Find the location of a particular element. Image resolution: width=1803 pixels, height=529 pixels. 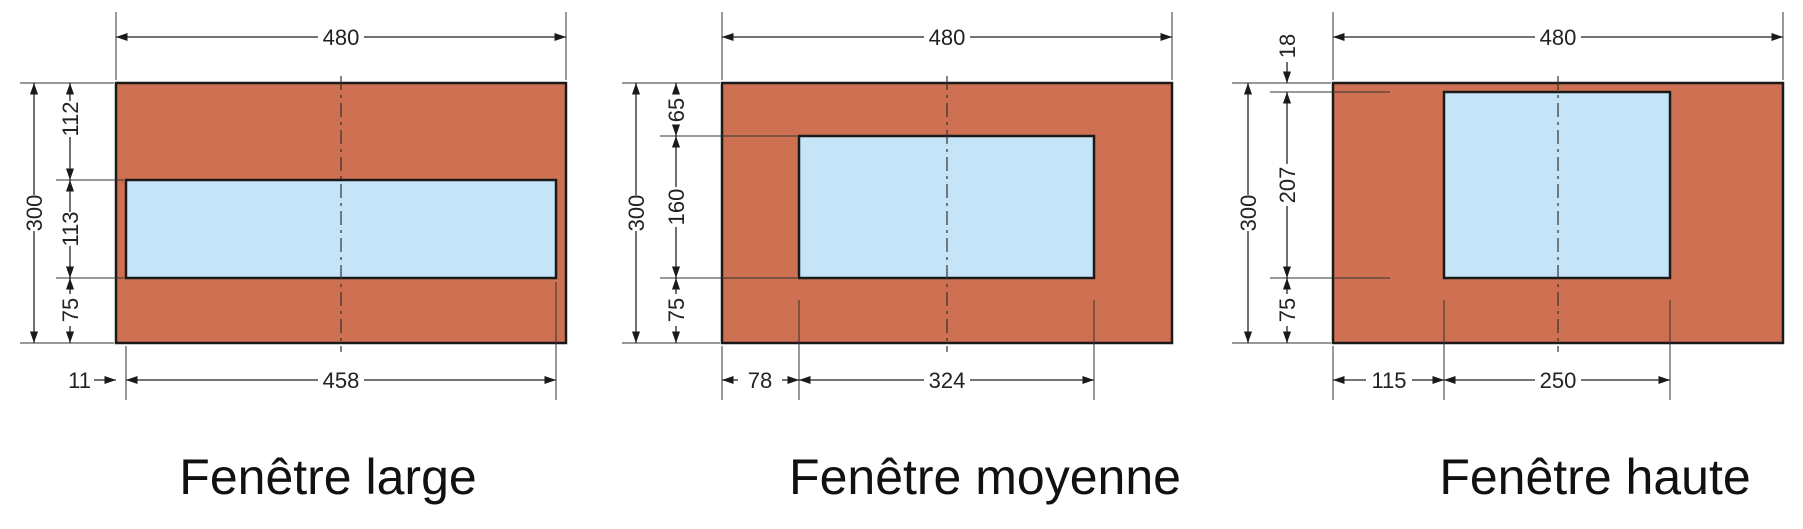

caption: Fenêtre moyenne is located at coordinates (985, 477).